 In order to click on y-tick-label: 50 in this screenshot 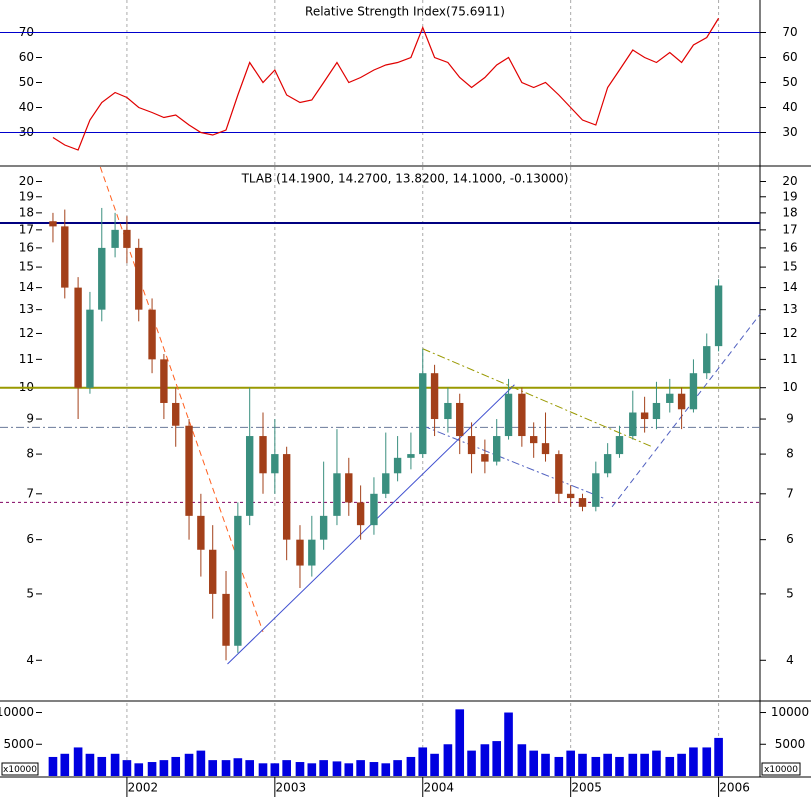, I will do `click(26, 82)`.